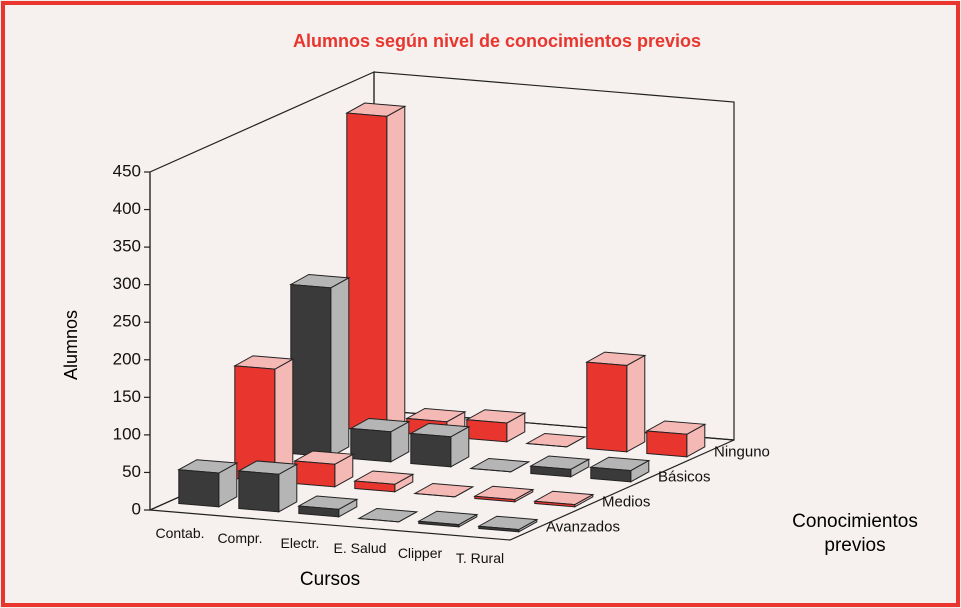 This screenshot has height=608, width=961. Describe the element at coordinates (360, 548) in the screenshot. I see `x-tick-label: E. Salud` at that location.